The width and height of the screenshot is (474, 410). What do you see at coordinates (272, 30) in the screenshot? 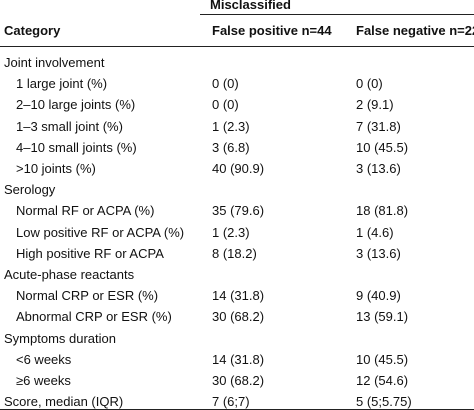
I see `column-header-false-positive: False positive n=44` at bounding box center [272, 30].